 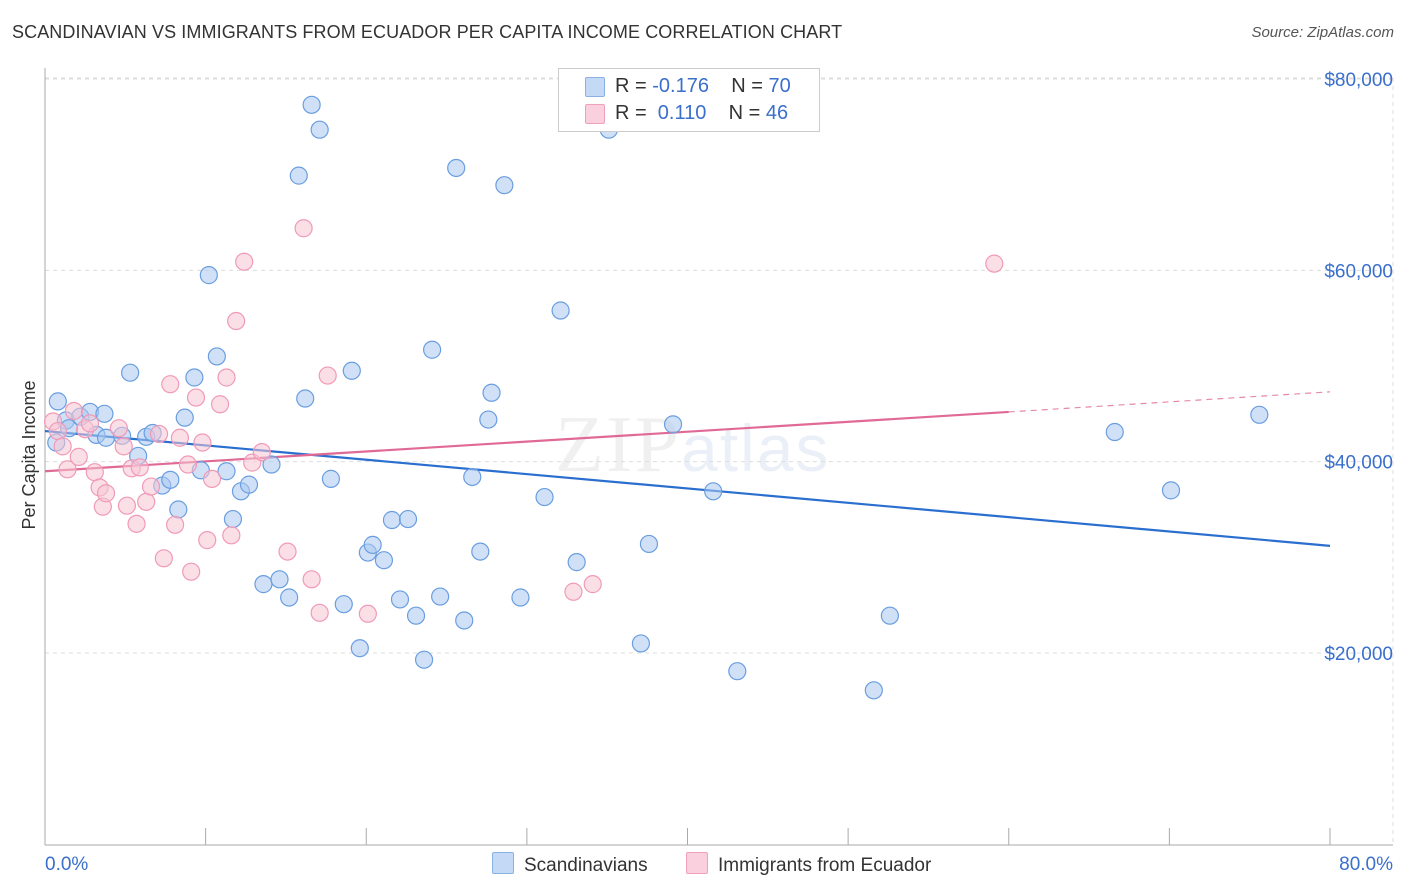 I want to click on bottom-legend-scandinavians: Scandinavians, so click(x=570, y=864).